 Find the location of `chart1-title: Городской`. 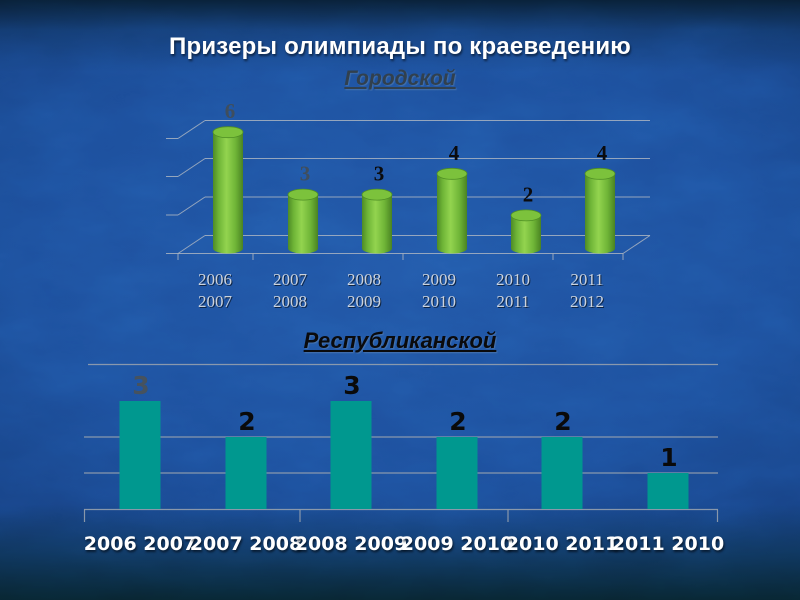

chart1-title: Городской is located at coordinates (400, 78).